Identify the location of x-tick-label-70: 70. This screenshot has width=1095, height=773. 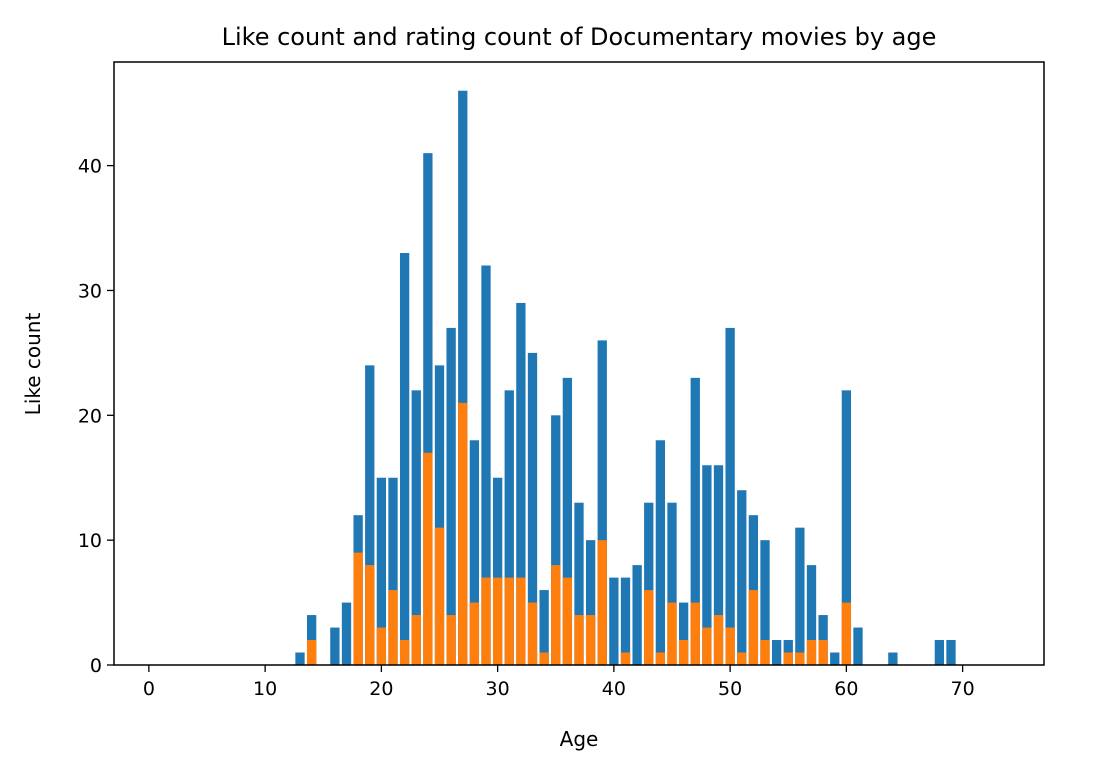
(963, 689).